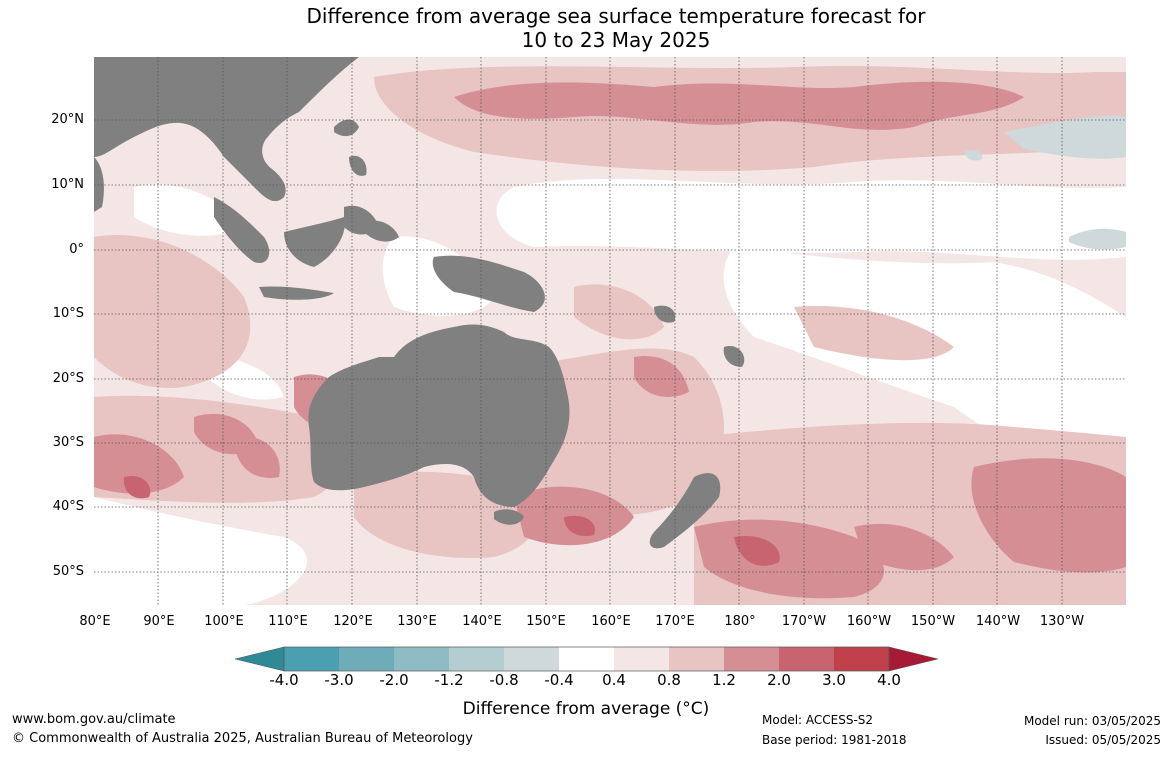  Describe the element at coordinates (504, 680) in the screenshot. I see `colorbar-tick: -0.8` at that location.